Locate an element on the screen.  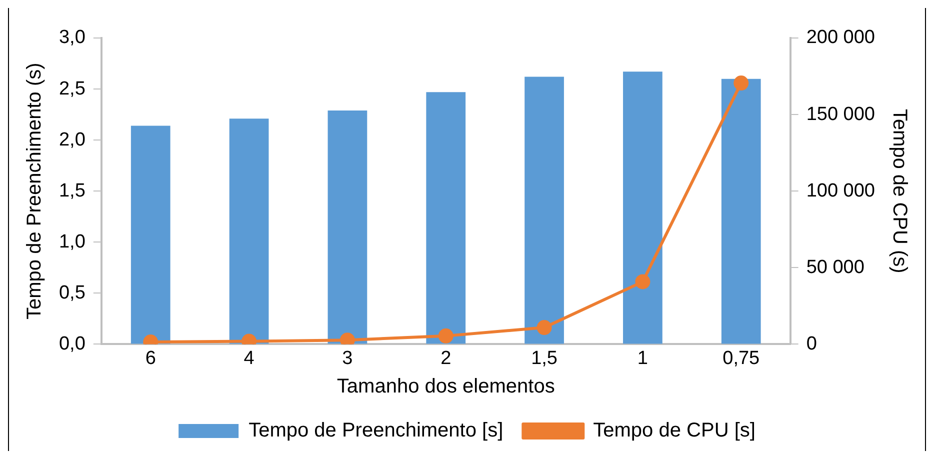
x-tick-label: 2 is located at coordinates (446, 358).